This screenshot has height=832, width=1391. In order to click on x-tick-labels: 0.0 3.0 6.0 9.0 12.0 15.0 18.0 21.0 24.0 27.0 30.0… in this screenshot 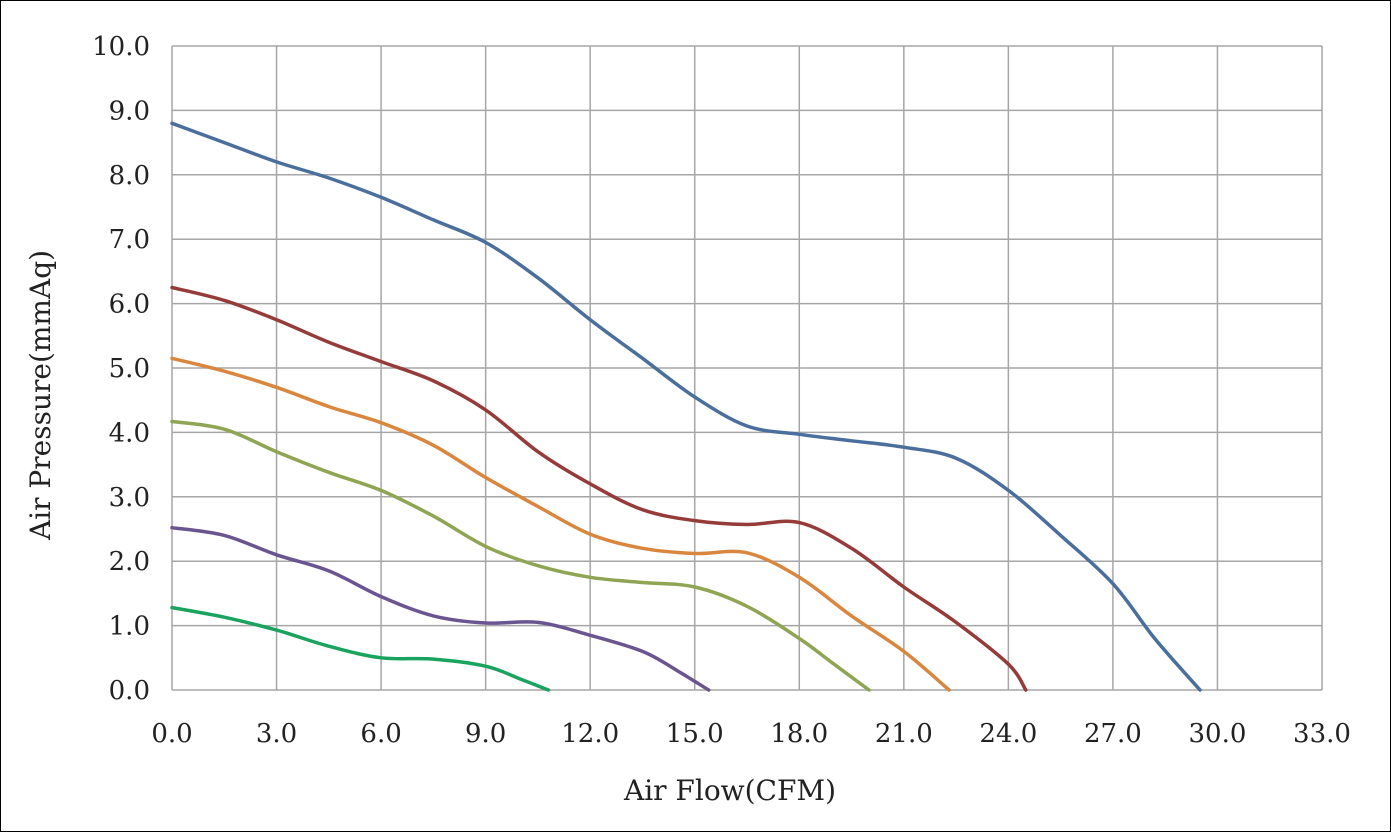, I will do `click(751, 734)`.